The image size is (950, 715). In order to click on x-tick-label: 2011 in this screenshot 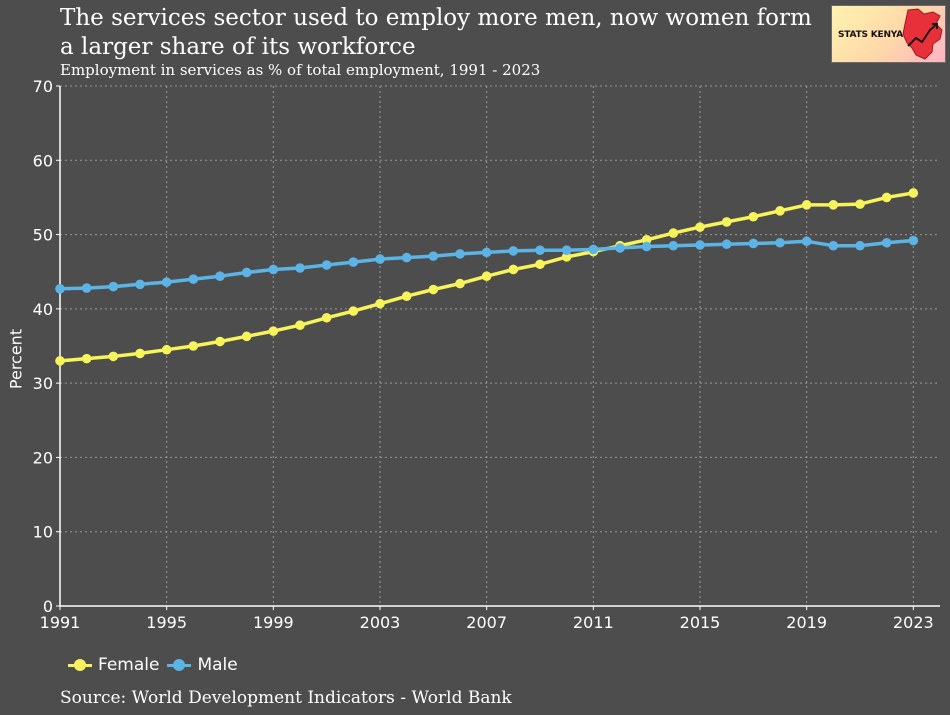, I will do `click(593, 622)`.